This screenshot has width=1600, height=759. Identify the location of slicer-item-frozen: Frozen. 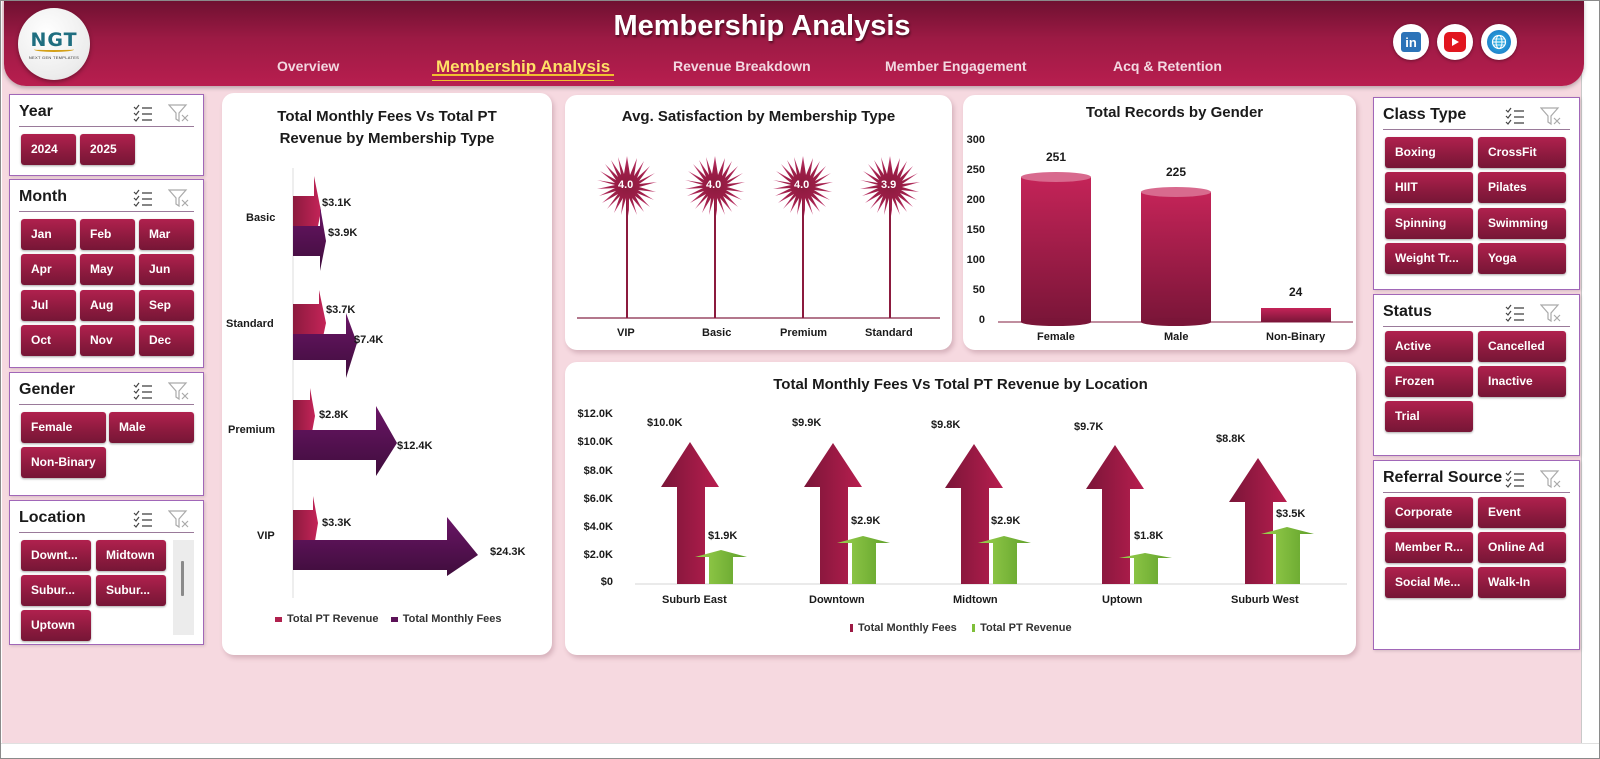
(1429, 381).